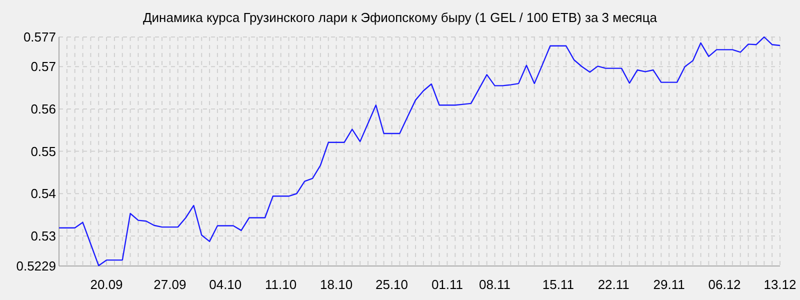  Describe the element at coordinates (780, 284) in the screenshot. I see `x-tick-label: 13.12` at that location.